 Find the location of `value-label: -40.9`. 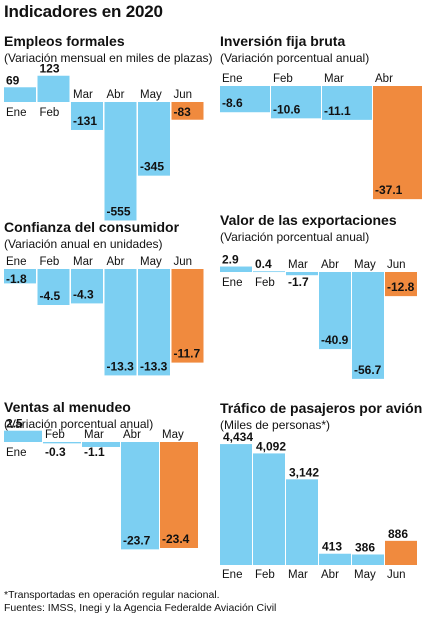

value-label: -40.9 is located at coordinates (335, 340).